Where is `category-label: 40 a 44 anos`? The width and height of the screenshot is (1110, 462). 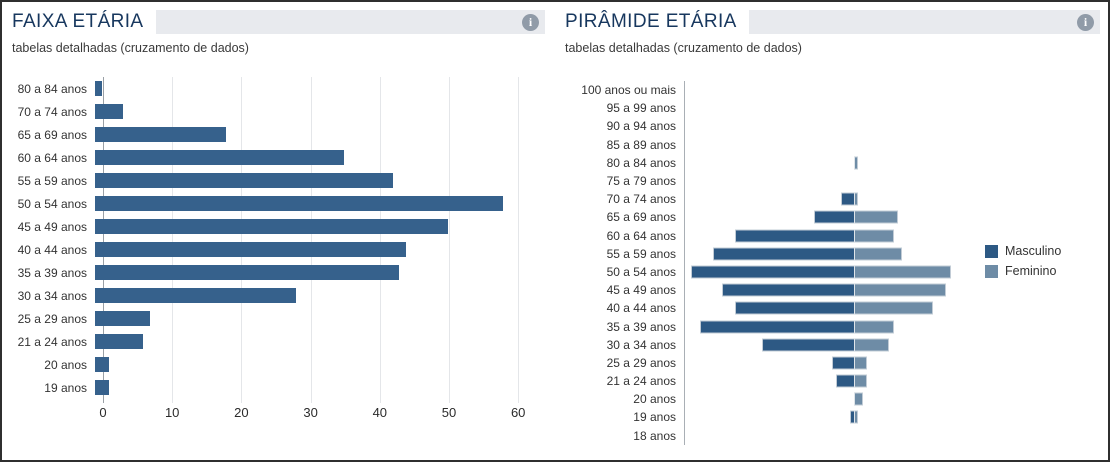 category-label: 40 a 44 anos is located at coordinates (52, 249).